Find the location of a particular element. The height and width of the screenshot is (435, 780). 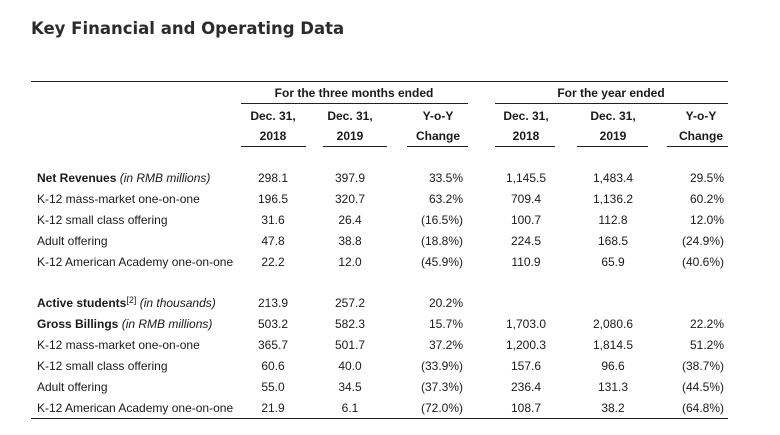

top-rule is located at coordinates (379, 81).